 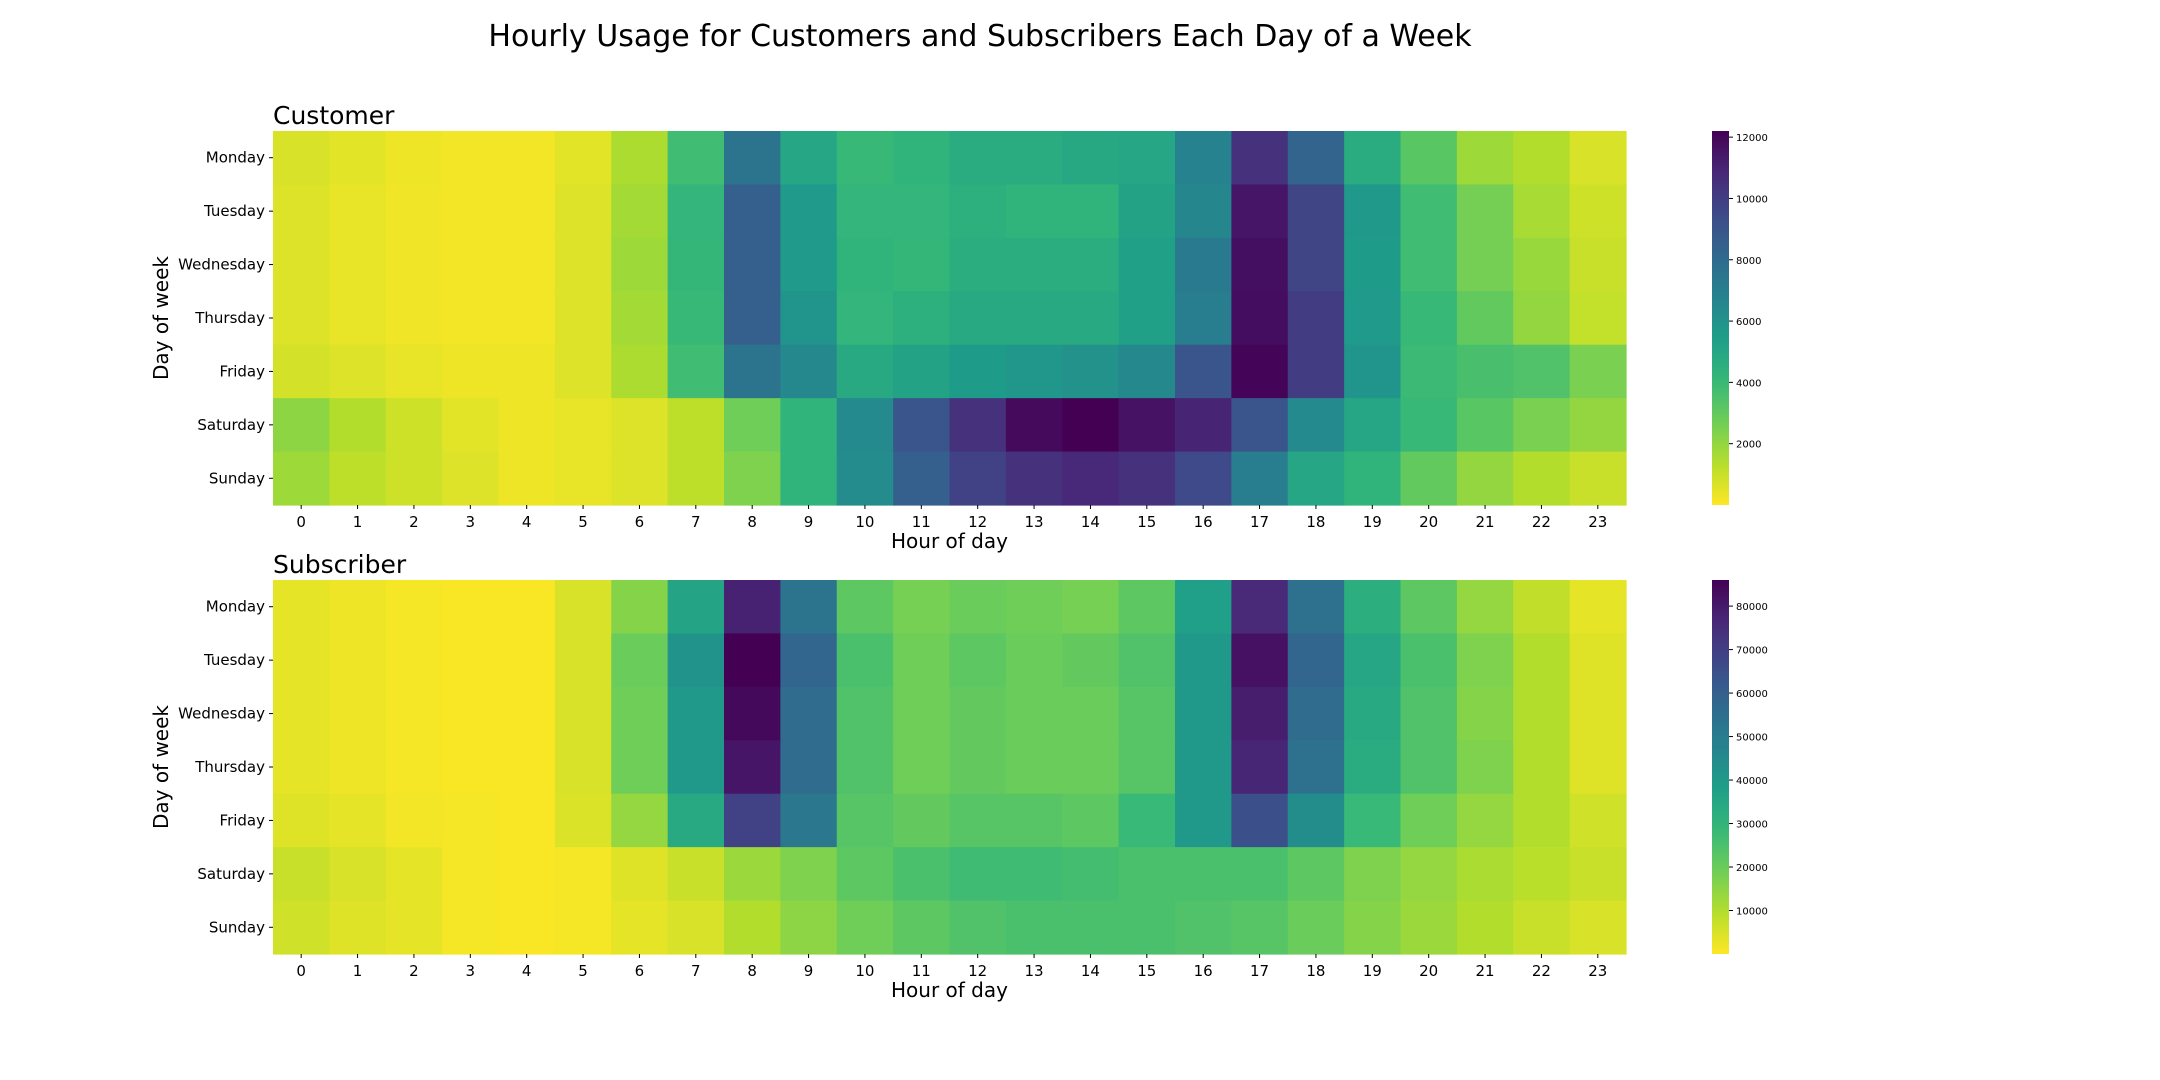 What do you see at coordinates (1748, 445) in the screenshot?
I see `colorbar-tick-label: 2000` at bounding box center [1748, 445].